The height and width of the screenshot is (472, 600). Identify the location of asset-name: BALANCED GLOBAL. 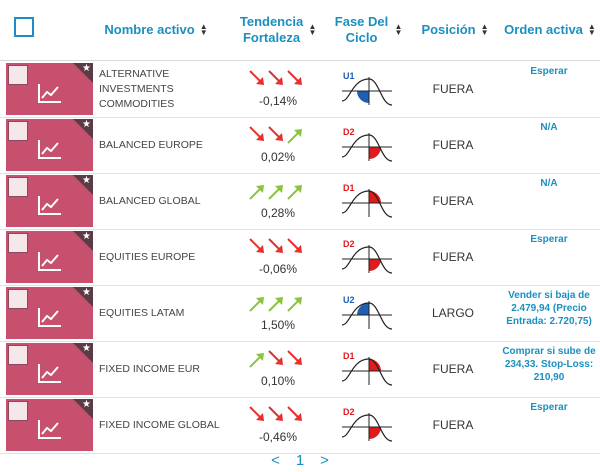
(150, 200).